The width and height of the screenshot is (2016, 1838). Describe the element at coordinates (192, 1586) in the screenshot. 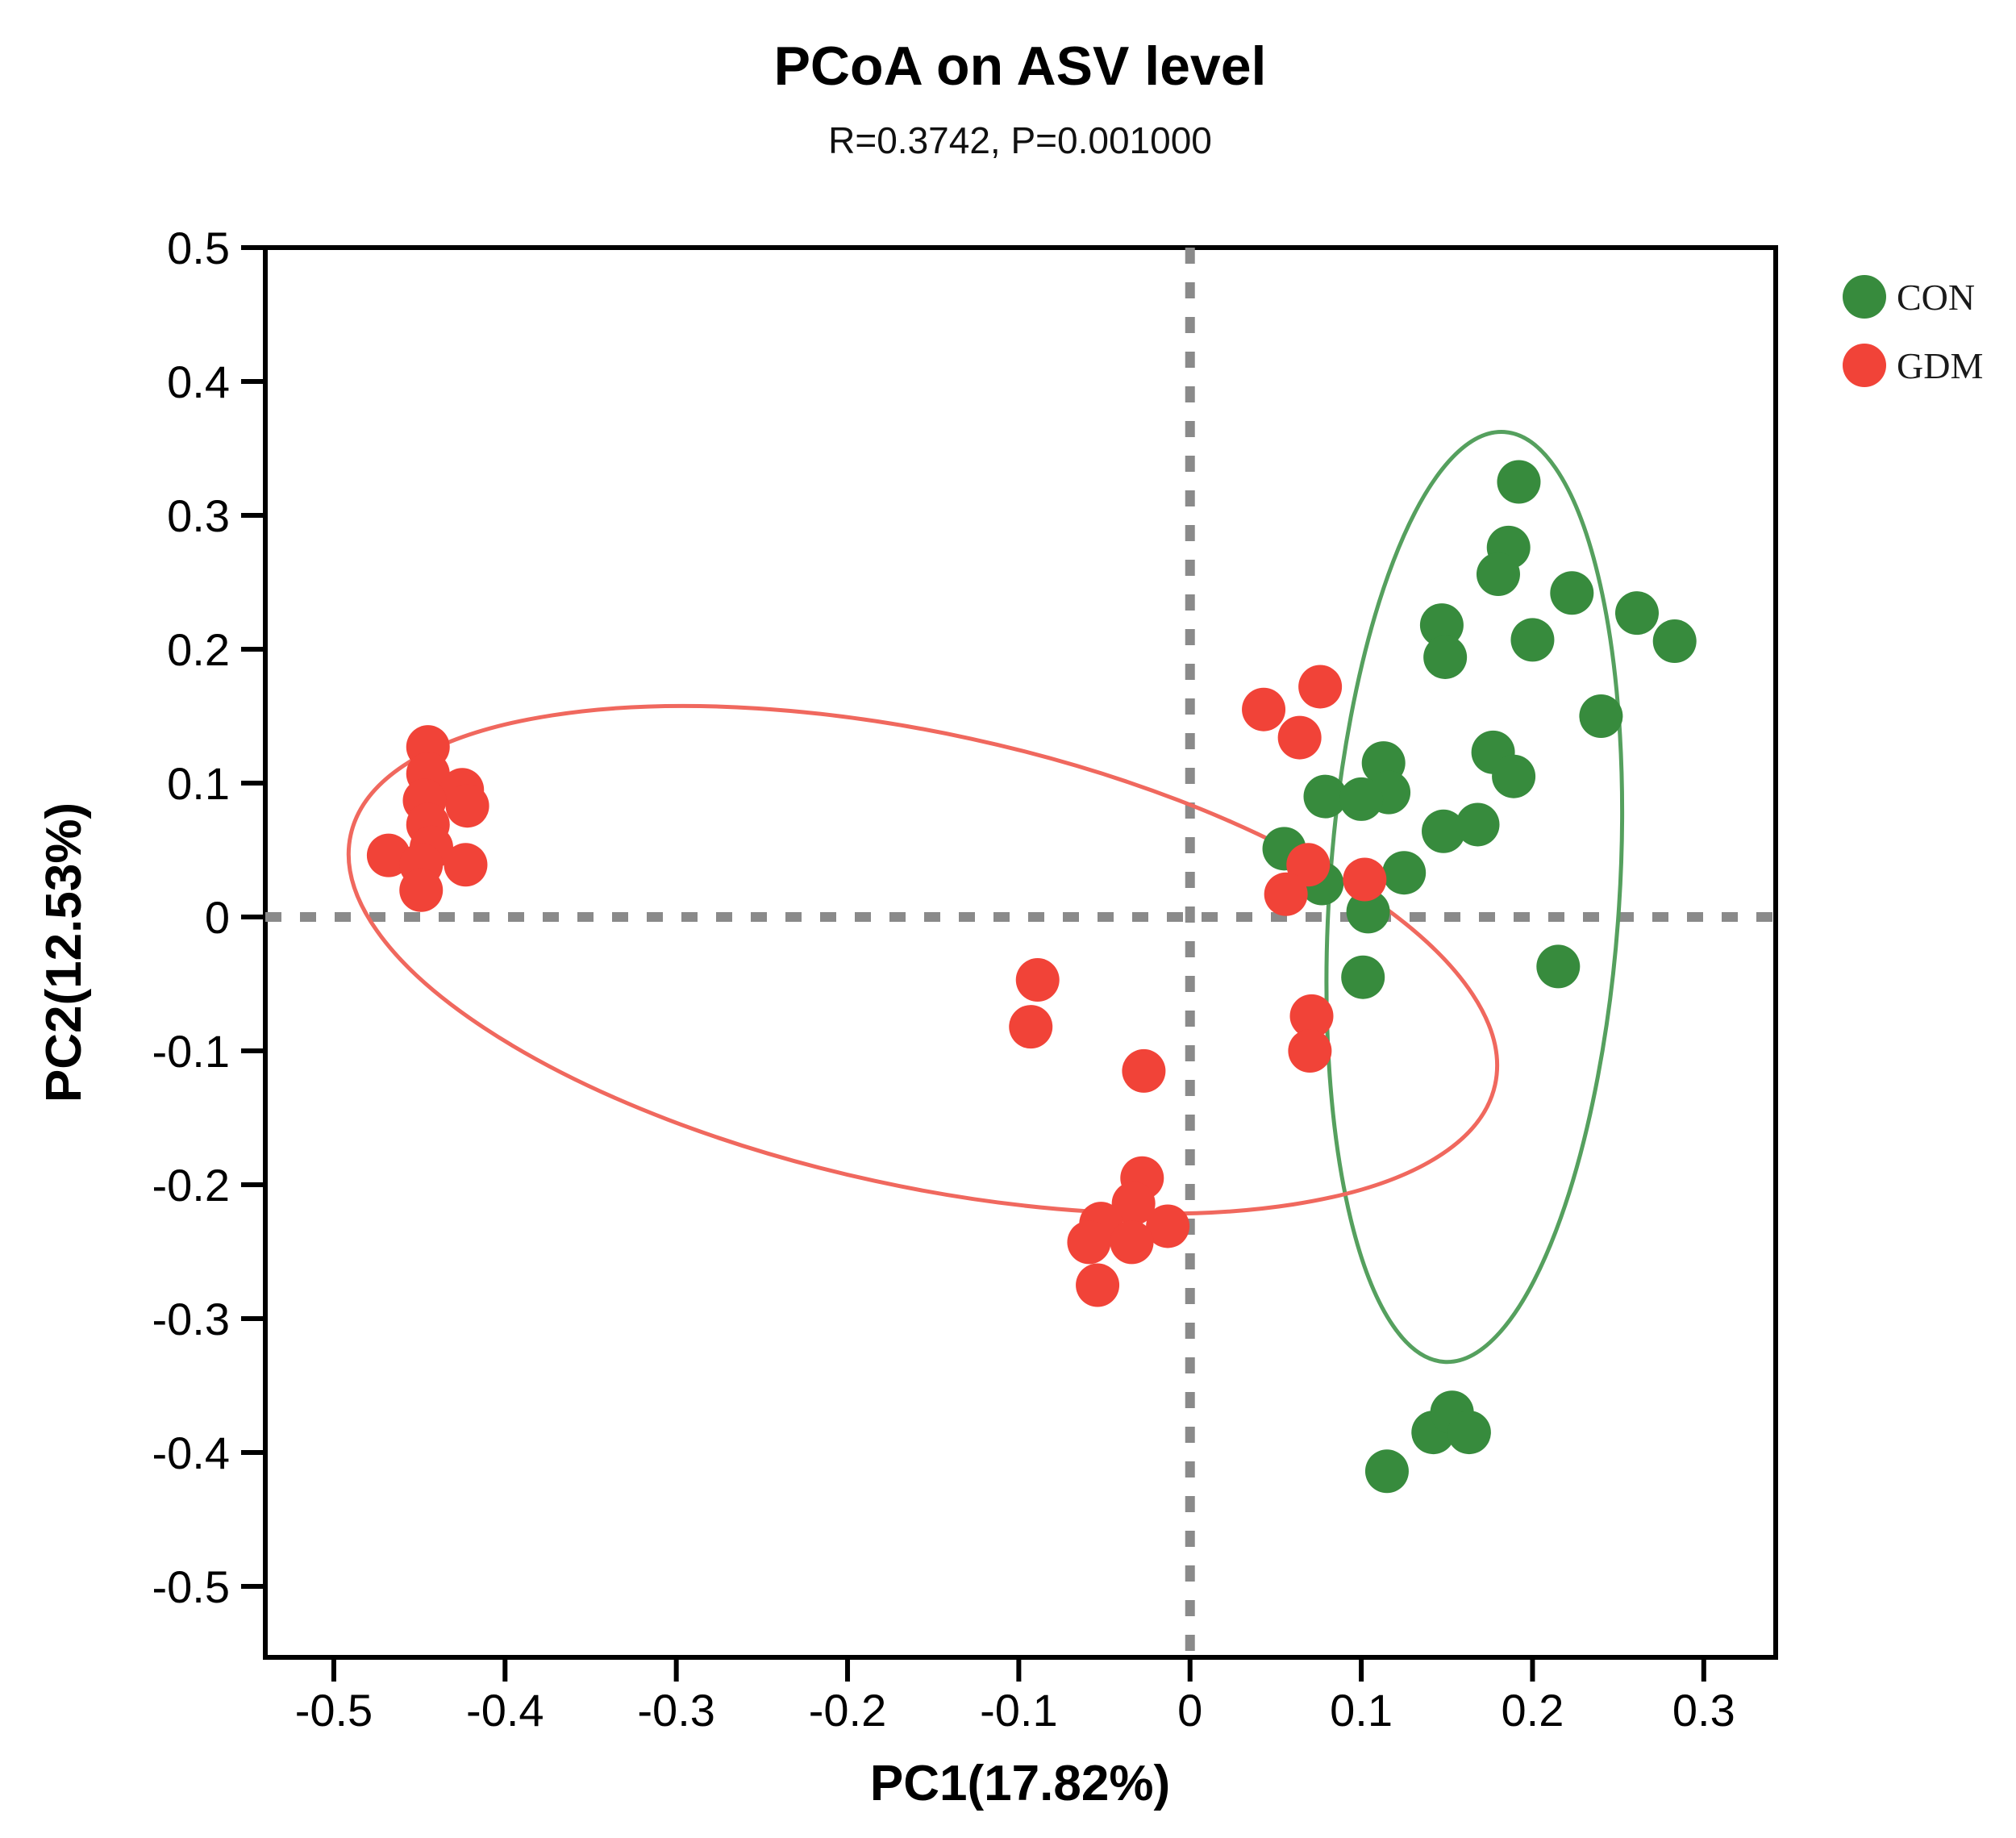

I see `y-tick-label: -0.5` at that location.